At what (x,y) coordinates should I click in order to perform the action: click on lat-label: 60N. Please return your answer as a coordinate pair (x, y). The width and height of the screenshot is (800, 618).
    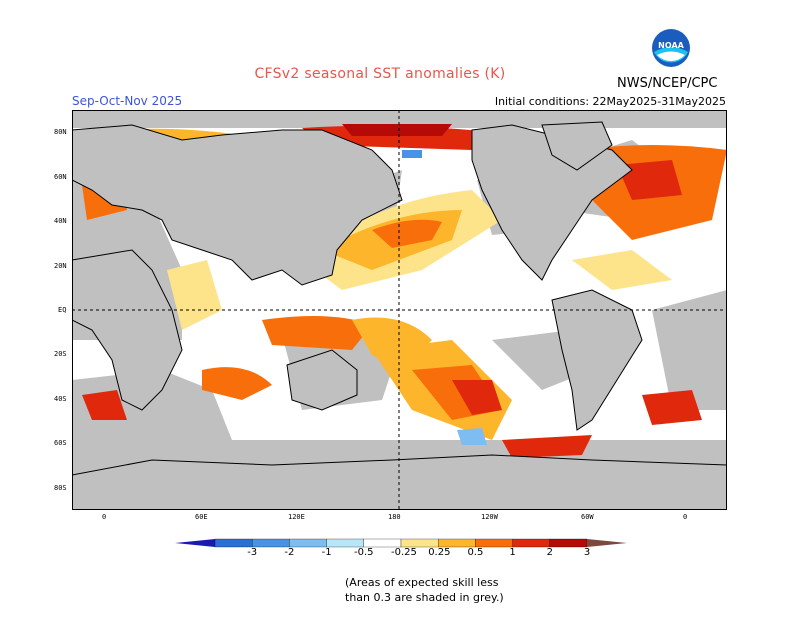
    Looking at the image, I should click on (60, 177).